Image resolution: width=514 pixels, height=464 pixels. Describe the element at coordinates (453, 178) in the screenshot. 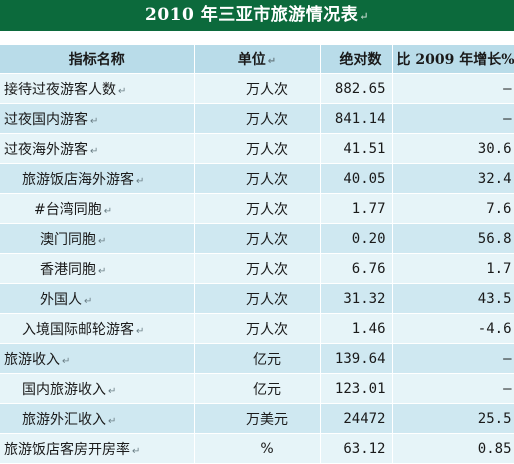

I see `cell-growth: 32.4` at that location.